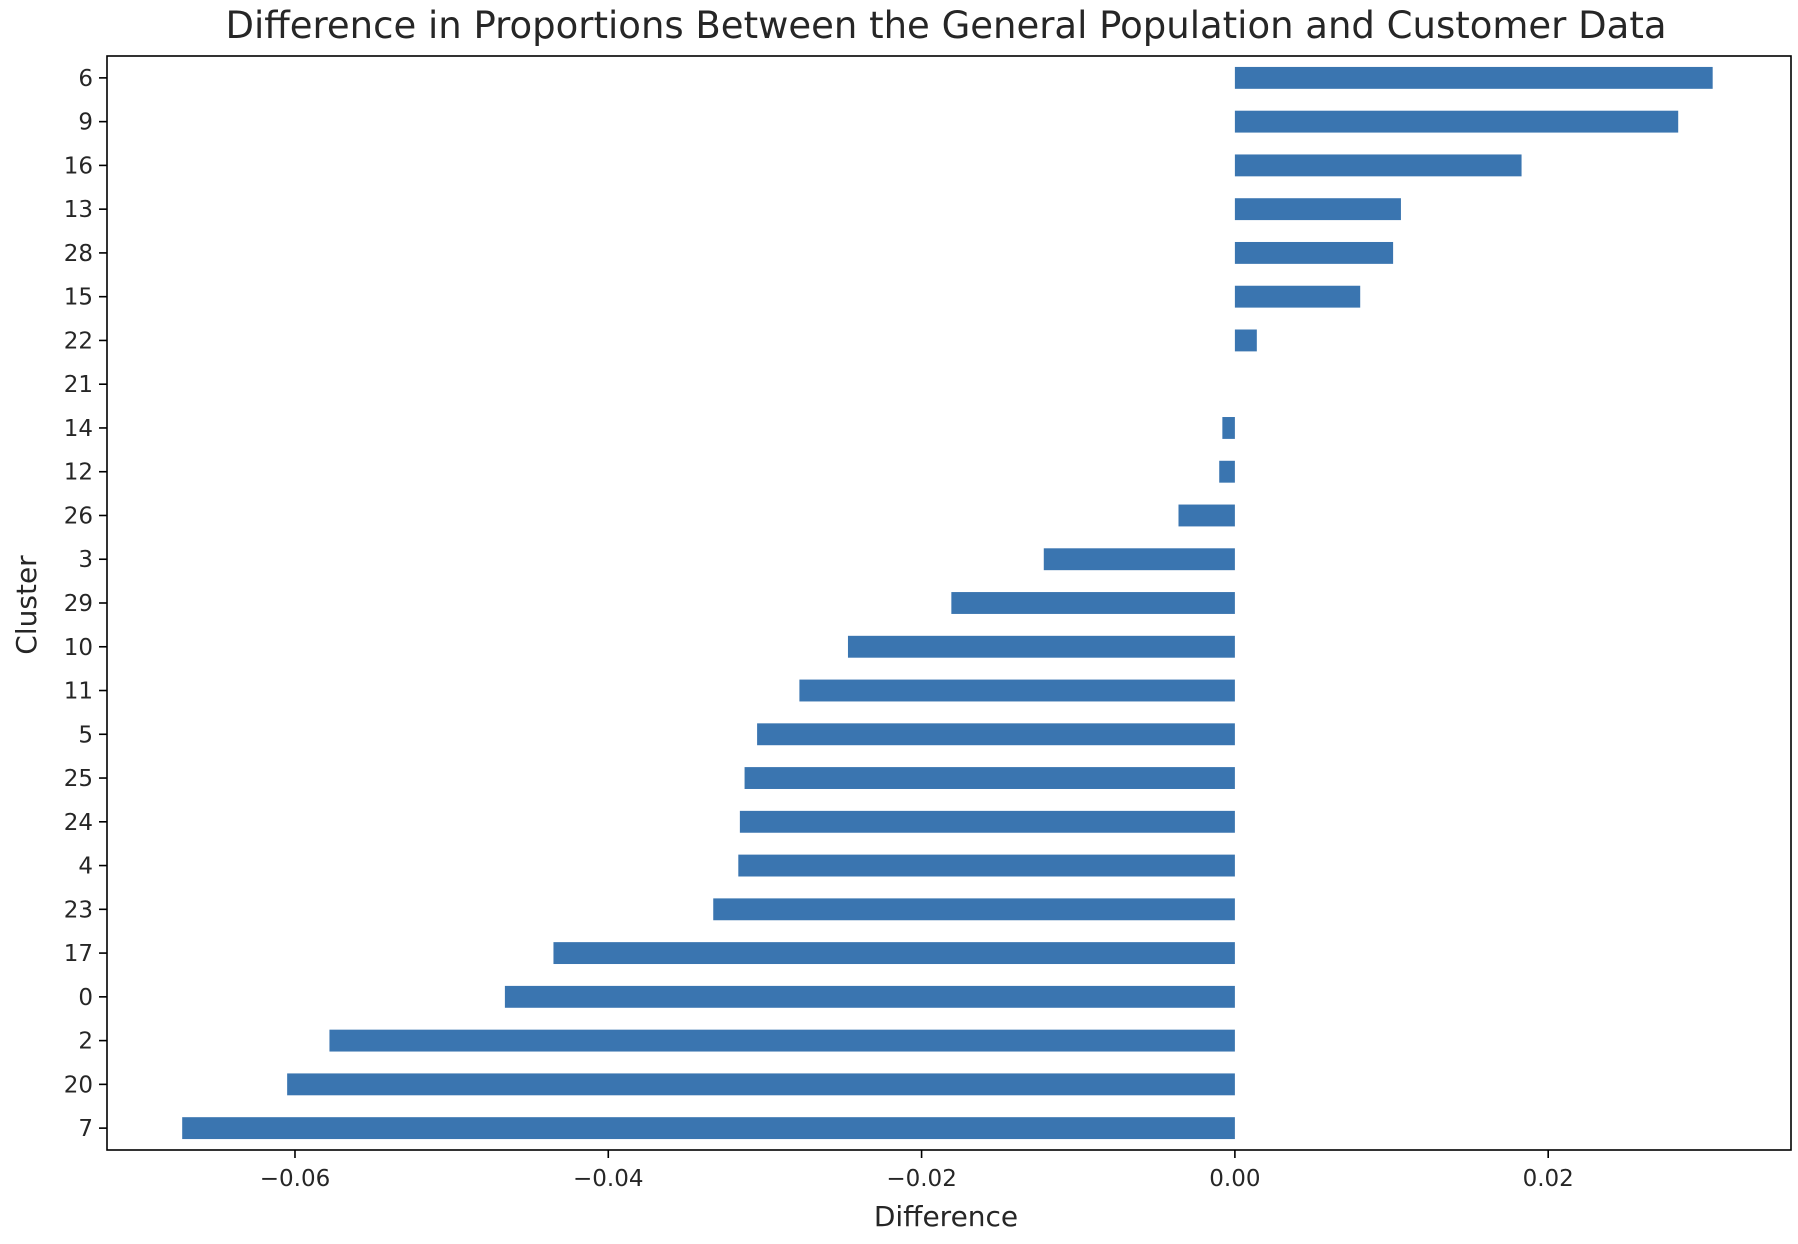 This screenshot has height=1244, width=1798. I want to click on y-tick-label: 21, so click(78, 385).